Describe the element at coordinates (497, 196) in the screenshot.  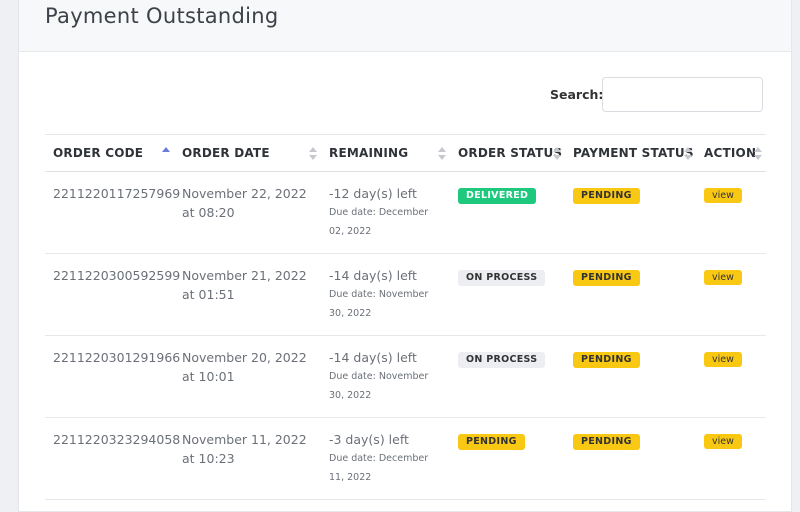
I see `order-status-badge: DELIVERED` at that location.